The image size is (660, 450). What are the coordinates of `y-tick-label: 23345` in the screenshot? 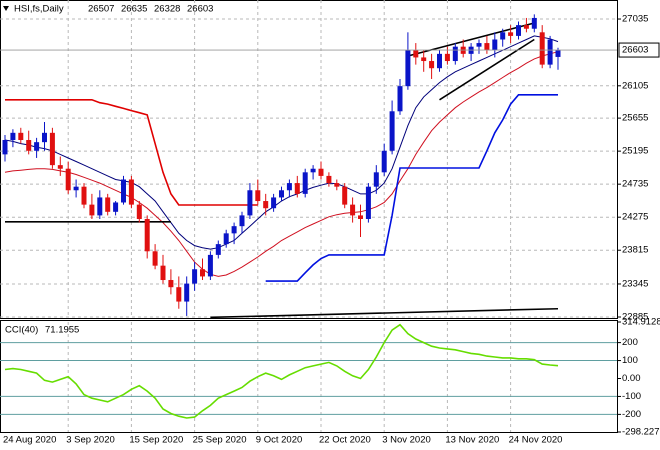 It's located at (635, 283).